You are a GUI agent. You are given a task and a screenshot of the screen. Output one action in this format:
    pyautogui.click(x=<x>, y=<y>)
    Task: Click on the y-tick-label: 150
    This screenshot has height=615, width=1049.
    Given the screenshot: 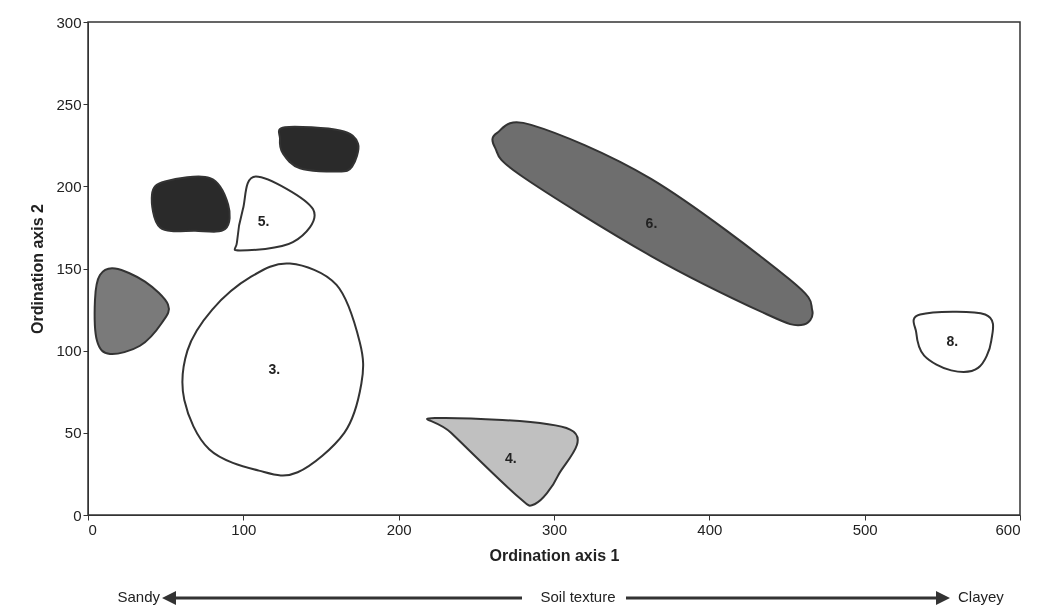 What is the action you would take?
    pyautogui.click(x=69, y=268)
    